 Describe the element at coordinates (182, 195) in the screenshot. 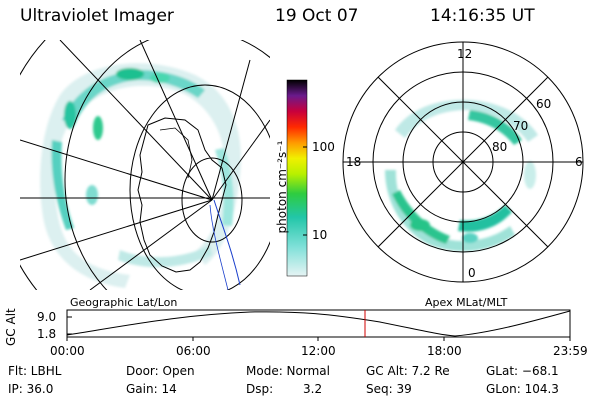

I see `coastline` at that location.